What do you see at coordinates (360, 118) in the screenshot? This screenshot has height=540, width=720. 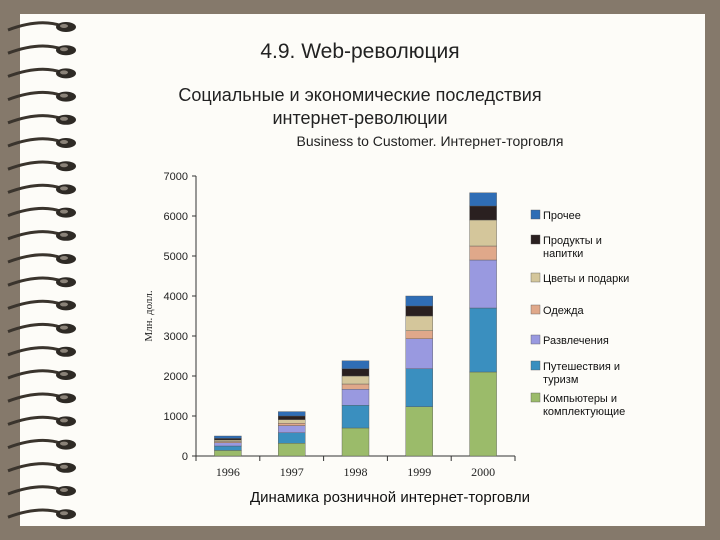 I see `subtitle-line-2: интернет-революции` at bounding box center [360, 118].